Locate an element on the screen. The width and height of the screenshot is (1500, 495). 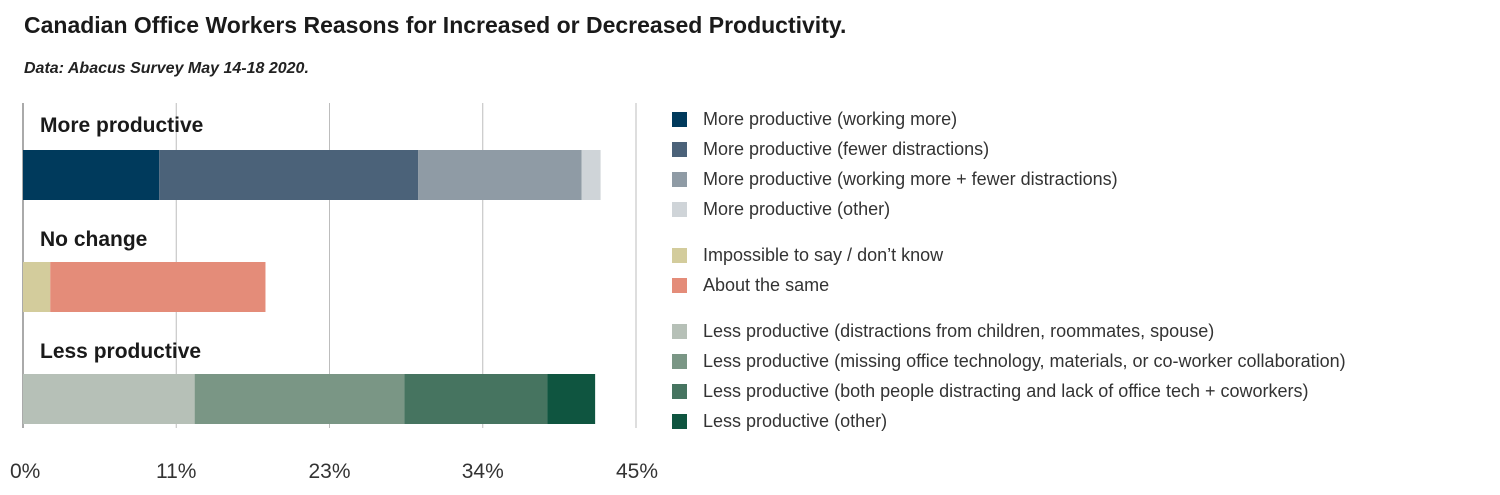
legend-label: More productive (working more) is located at coordinates (830, 118).